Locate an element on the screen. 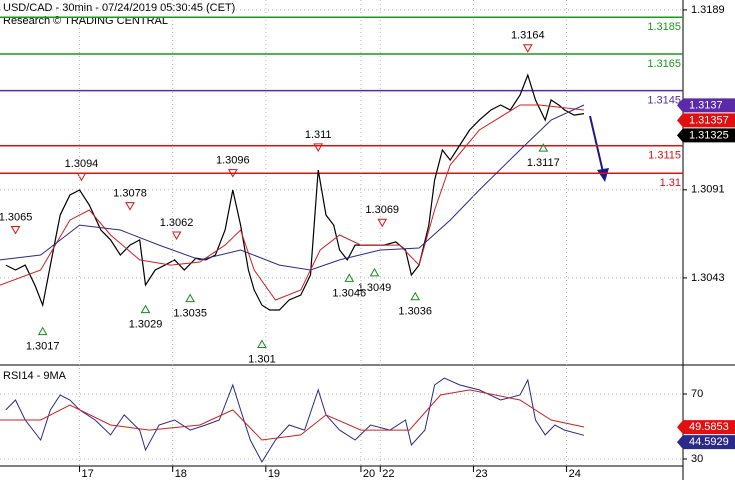 The image size is (735, 485). price-tag-label: 1.31357 is located at coordinates (709, 120).